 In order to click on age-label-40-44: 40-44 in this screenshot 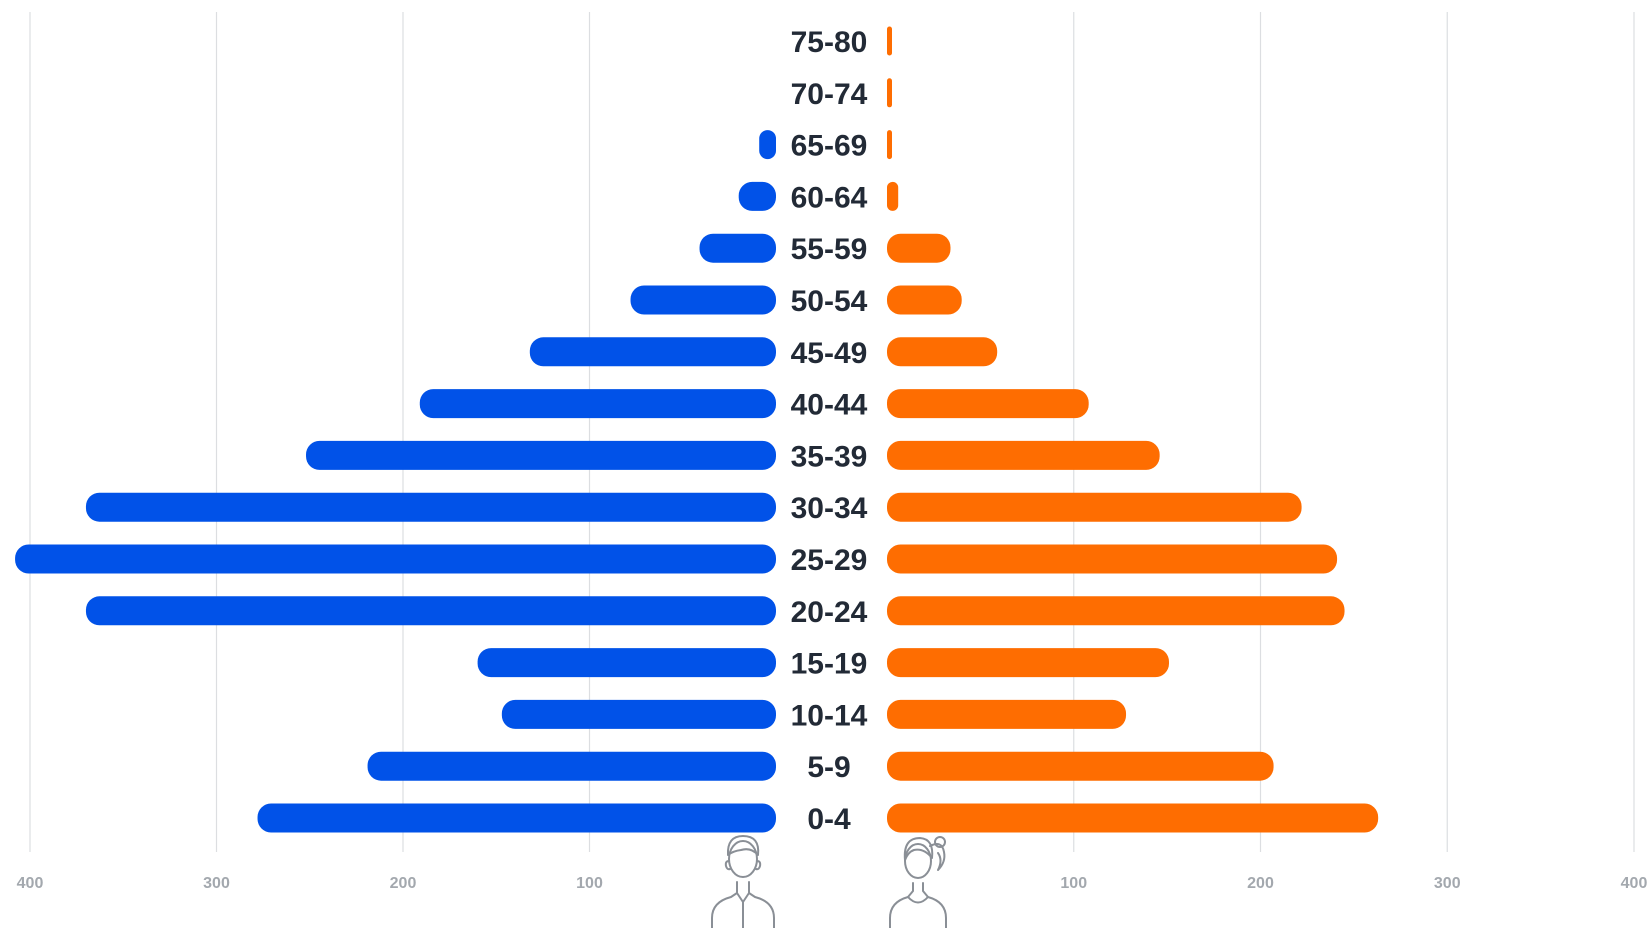, I will do `click(829, 405)`.